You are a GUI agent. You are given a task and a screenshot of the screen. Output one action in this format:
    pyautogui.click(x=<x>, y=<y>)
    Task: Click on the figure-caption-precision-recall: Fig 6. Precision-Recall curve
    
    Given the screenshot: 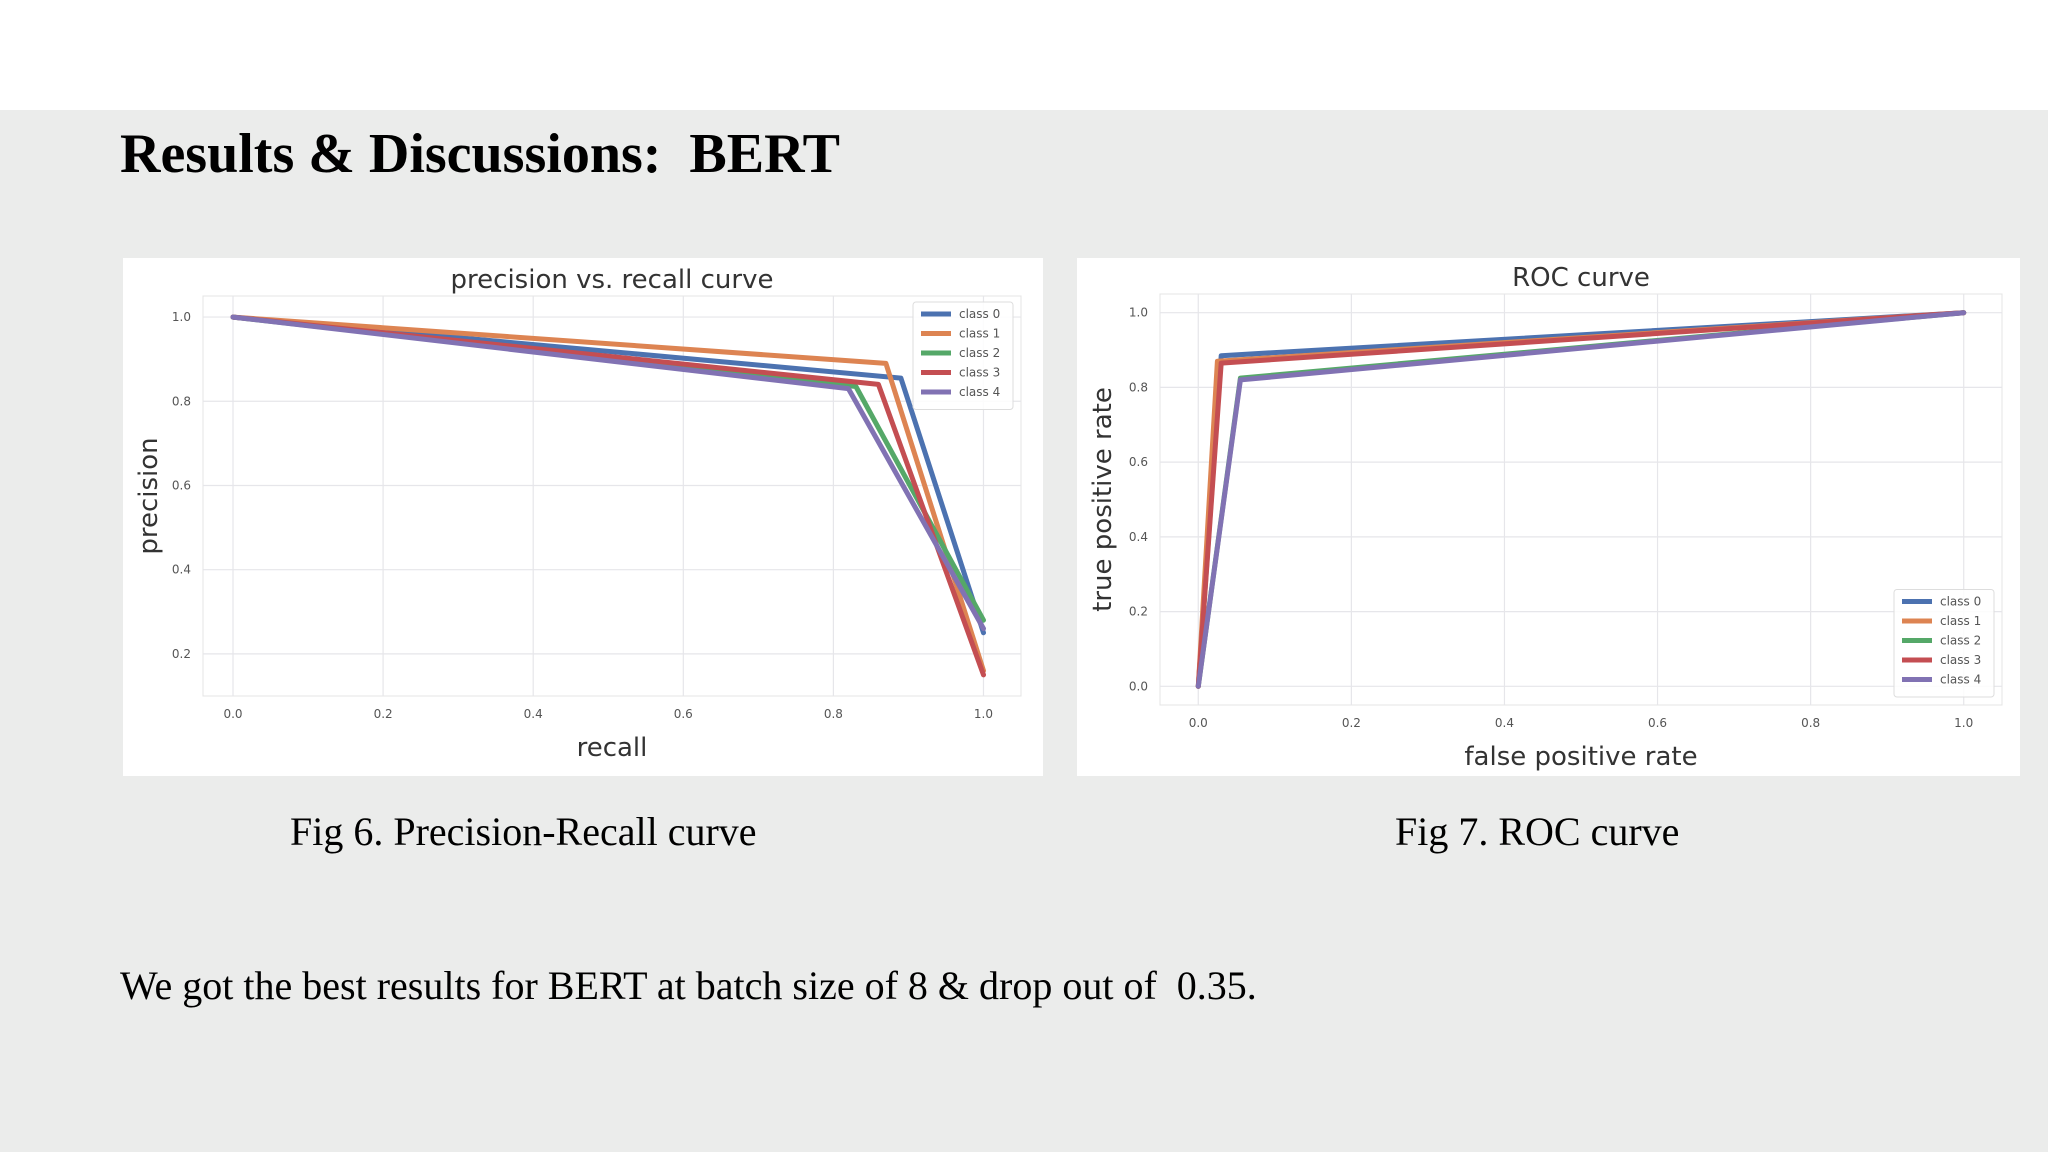 What is the action you would take?
    pyautogui.click(x=523, y=831)
    